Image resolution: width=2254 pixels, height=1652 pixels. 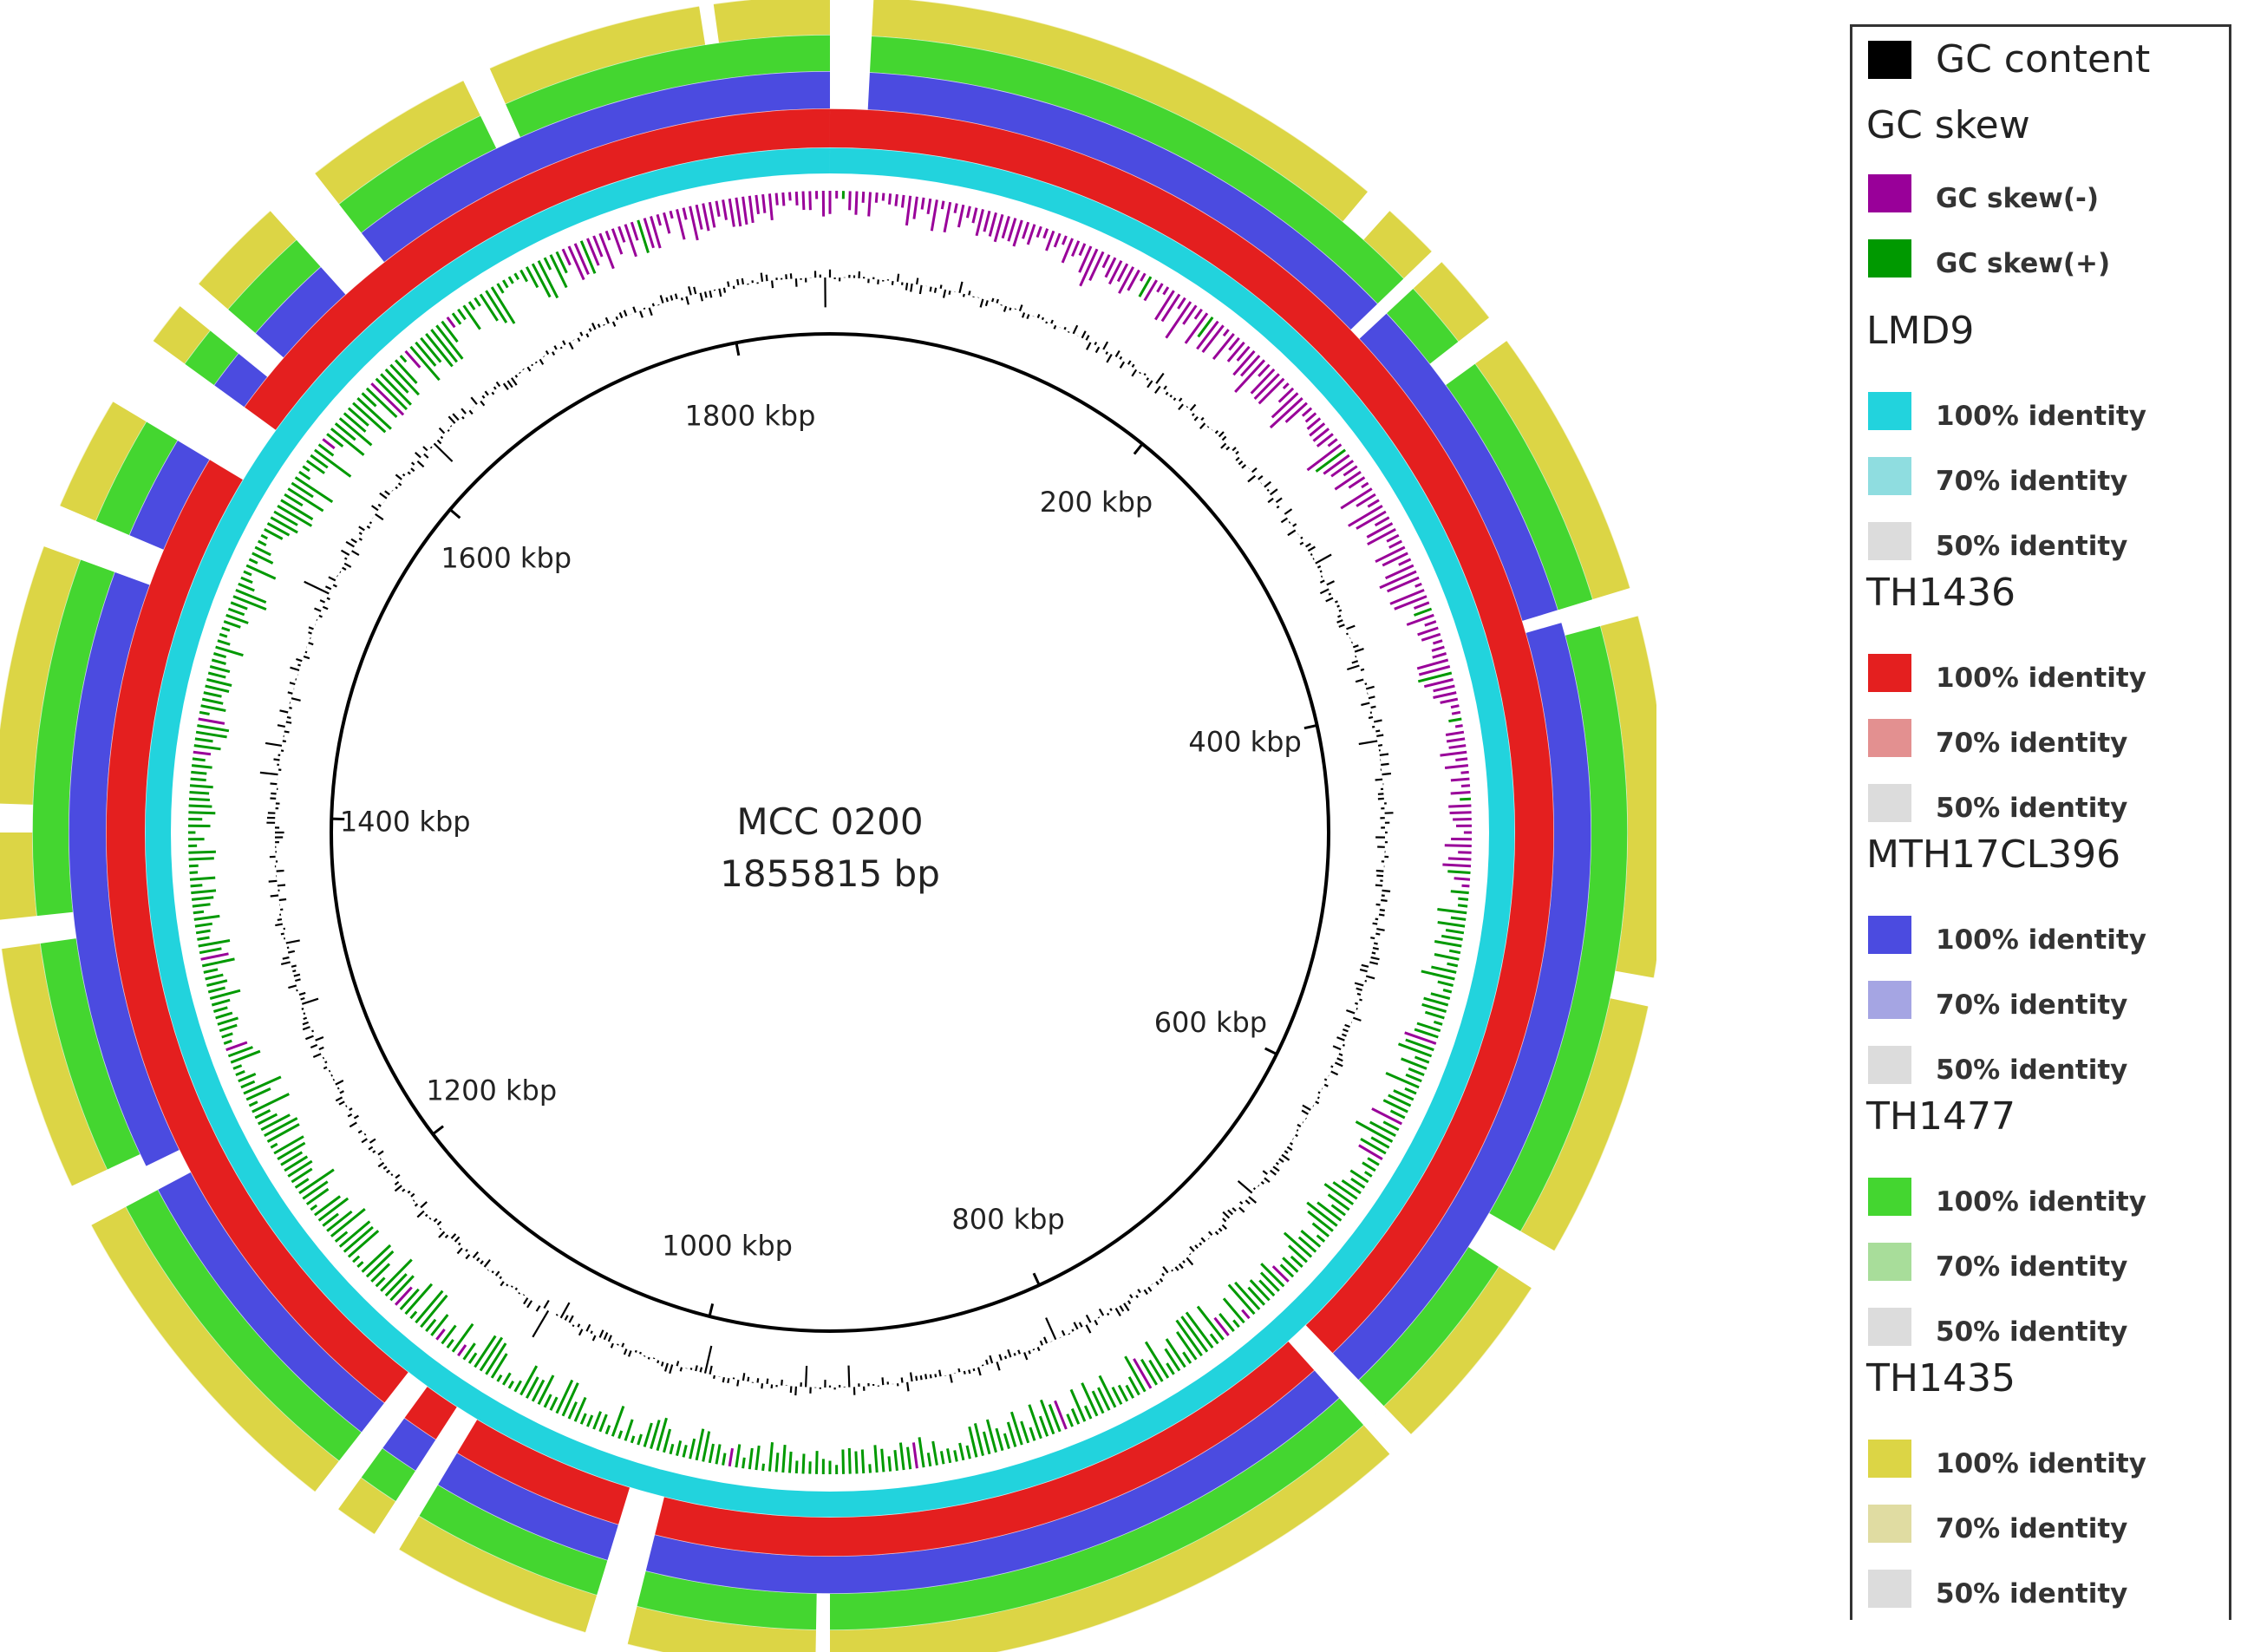 I want to click on legend-swatch-gc-content, so click(x=1889, y=60).